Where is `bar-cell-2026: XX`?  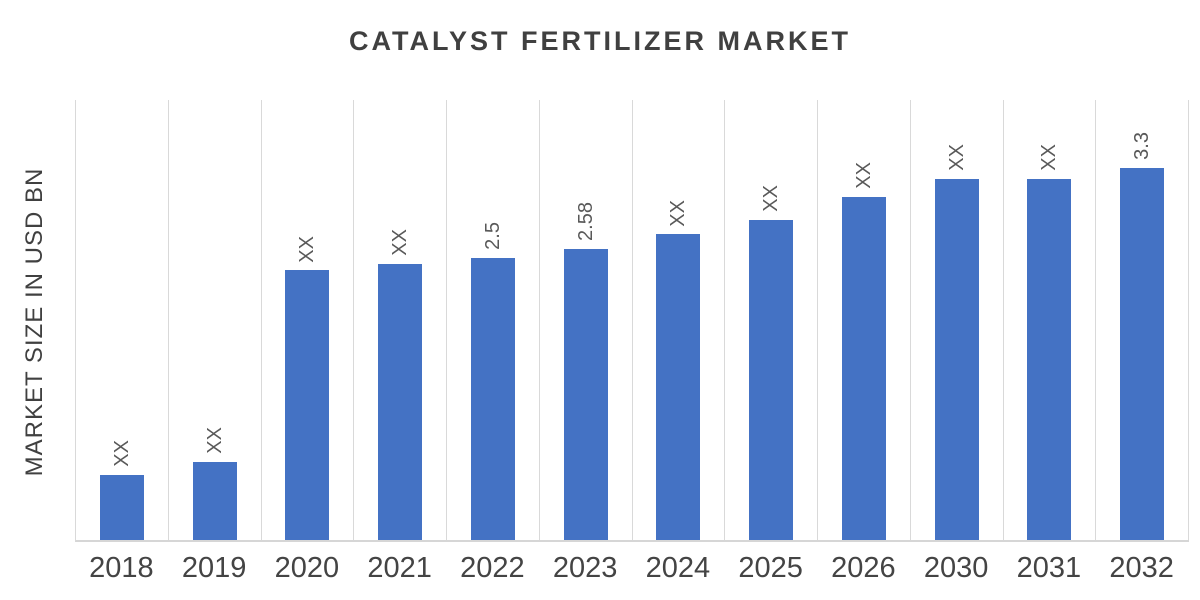
bar-cell-2026: XX is located at coordinates (864, 320).